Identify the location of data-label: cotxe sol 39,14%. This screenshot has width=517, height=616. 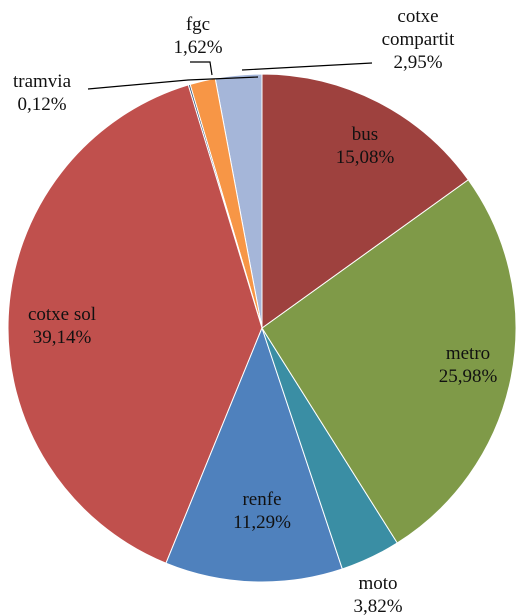
(81, 326).